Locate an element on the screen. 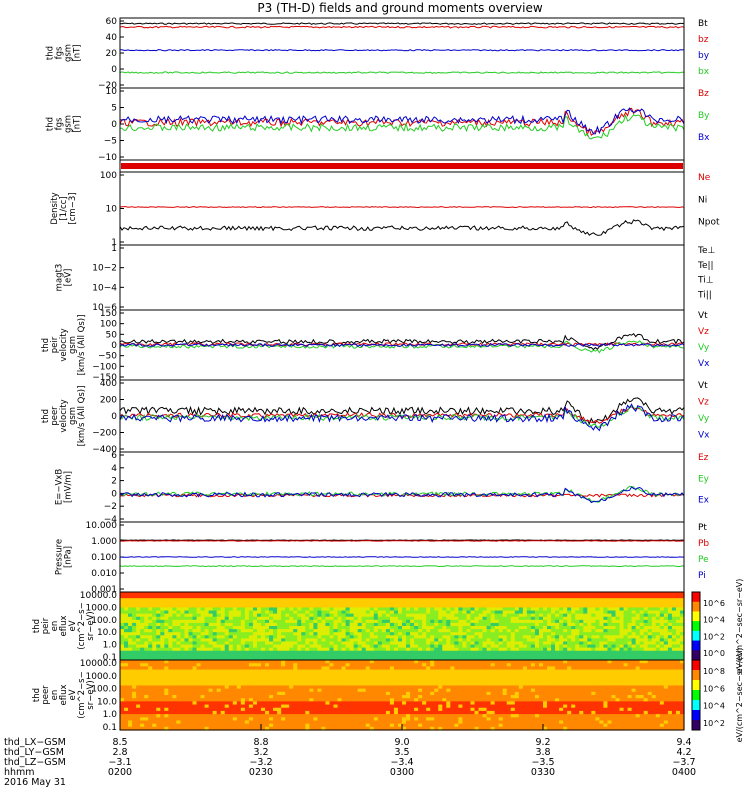 The width and height of the screenshot is (750, 804). legend-0-3: bx is located at coordinates (704, 72).